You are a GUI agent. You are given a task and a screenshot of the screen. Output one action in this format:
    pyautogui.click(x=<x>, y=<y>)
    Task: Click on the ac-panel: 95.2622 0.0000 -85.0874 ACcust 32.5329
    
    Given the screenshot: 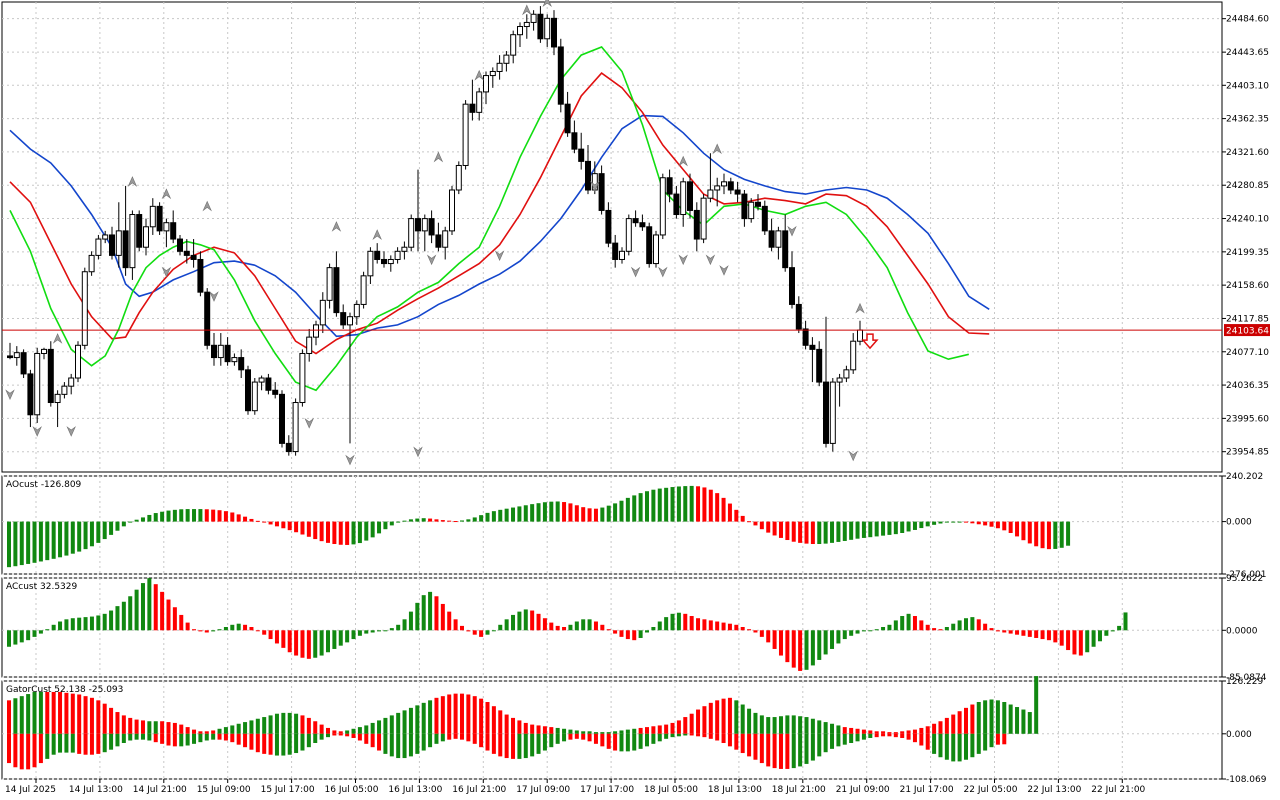 What is the action you would take?
    pyautogui.click(x=634, y=628)
    